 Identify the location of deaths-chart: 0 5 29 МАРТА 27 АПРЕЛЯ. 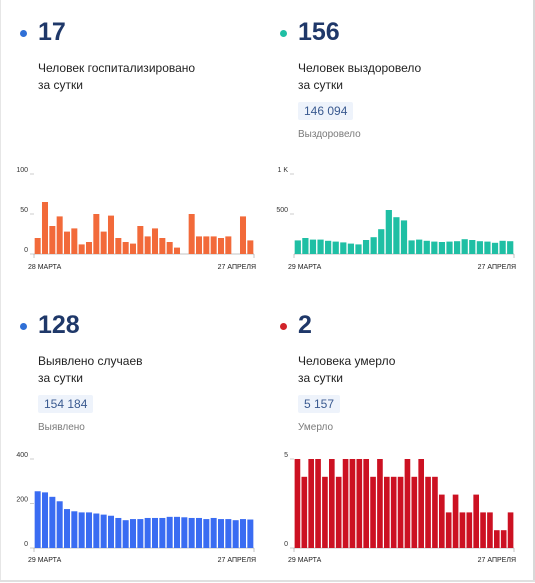
(400, 508).